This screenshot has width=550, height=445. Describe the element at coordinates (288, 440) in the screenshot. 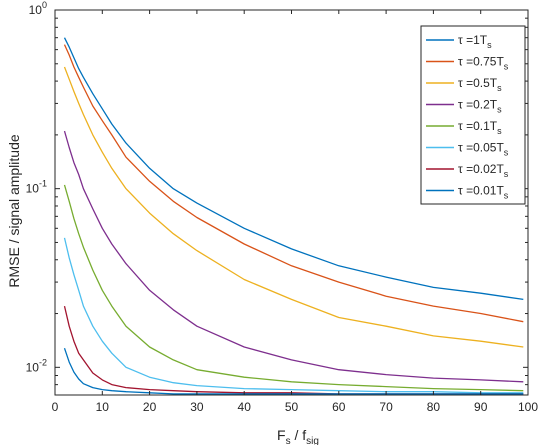

I see `x-axis-label-sub1: s` at that location.